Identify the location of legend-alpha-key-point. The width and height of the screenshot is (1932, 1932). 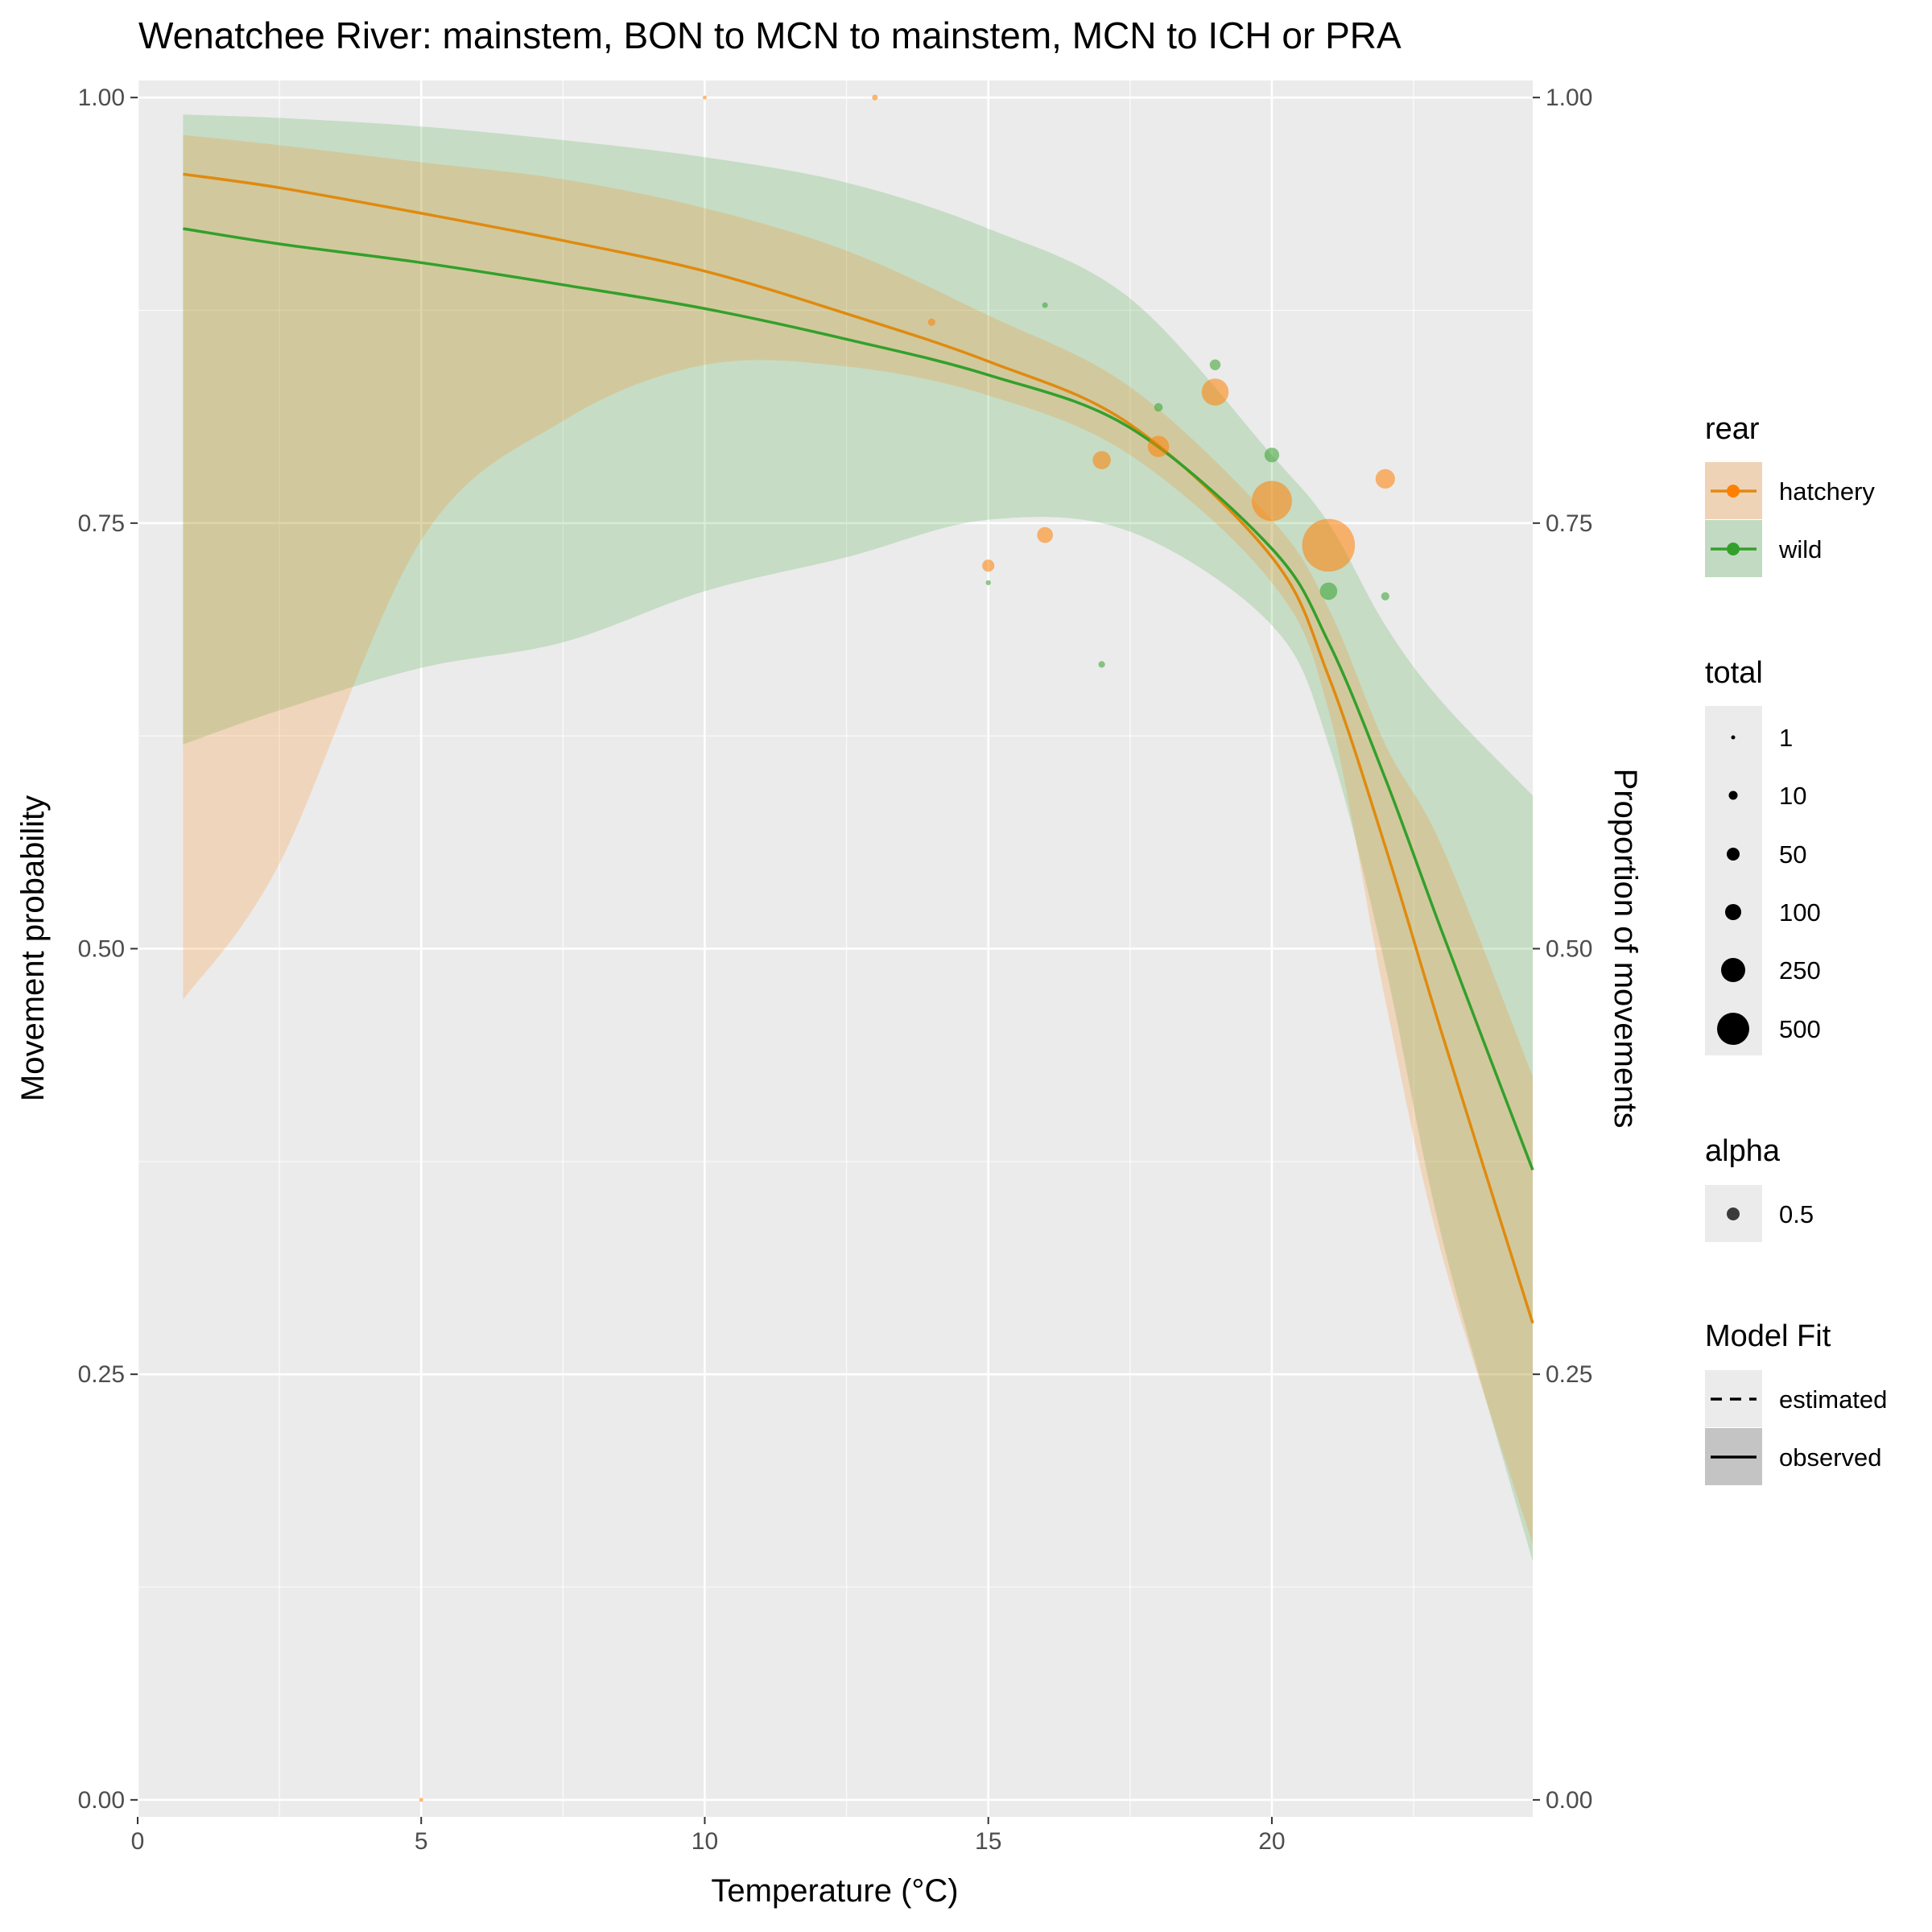
(1733, 1214).